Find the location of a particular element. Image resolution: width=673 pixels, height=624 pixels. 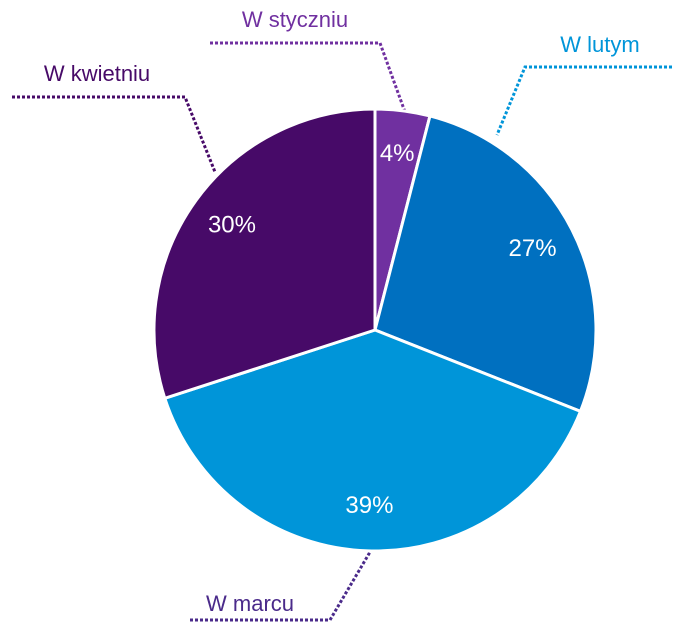

category-label: W styczniu is located at coordinates (295, 19).